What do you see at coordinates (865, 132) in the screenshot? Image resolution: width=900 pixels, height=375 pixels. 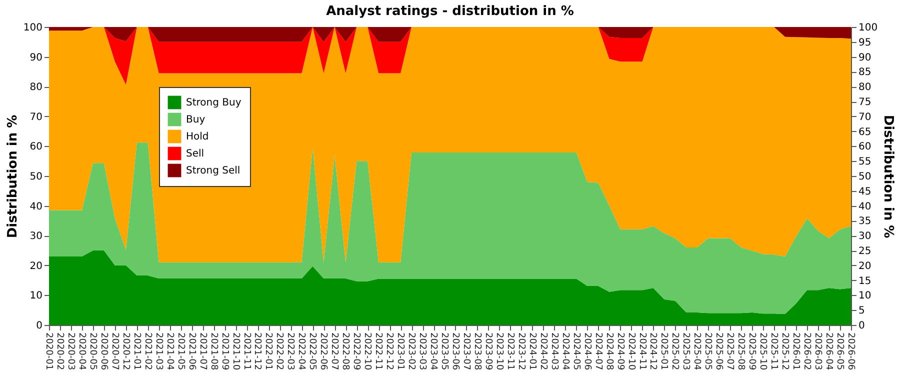 I see `y2-tick-label: 65` at bounding box center [865, 132].